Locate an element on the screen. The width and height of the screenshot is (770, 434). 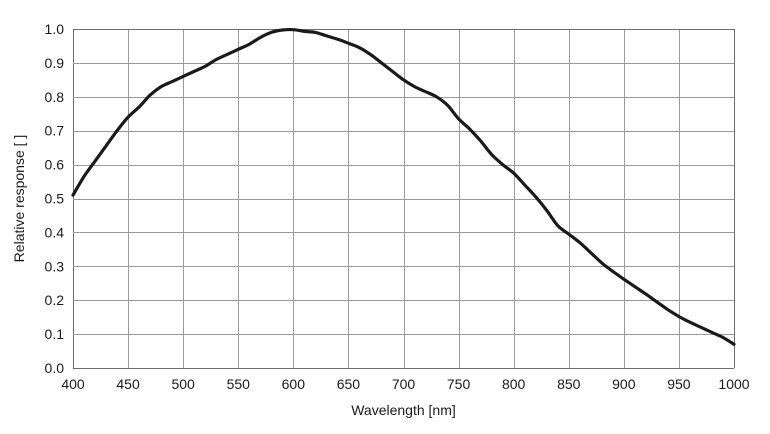
y-tick-label: 0.1 is located at coordinates (55, 334).